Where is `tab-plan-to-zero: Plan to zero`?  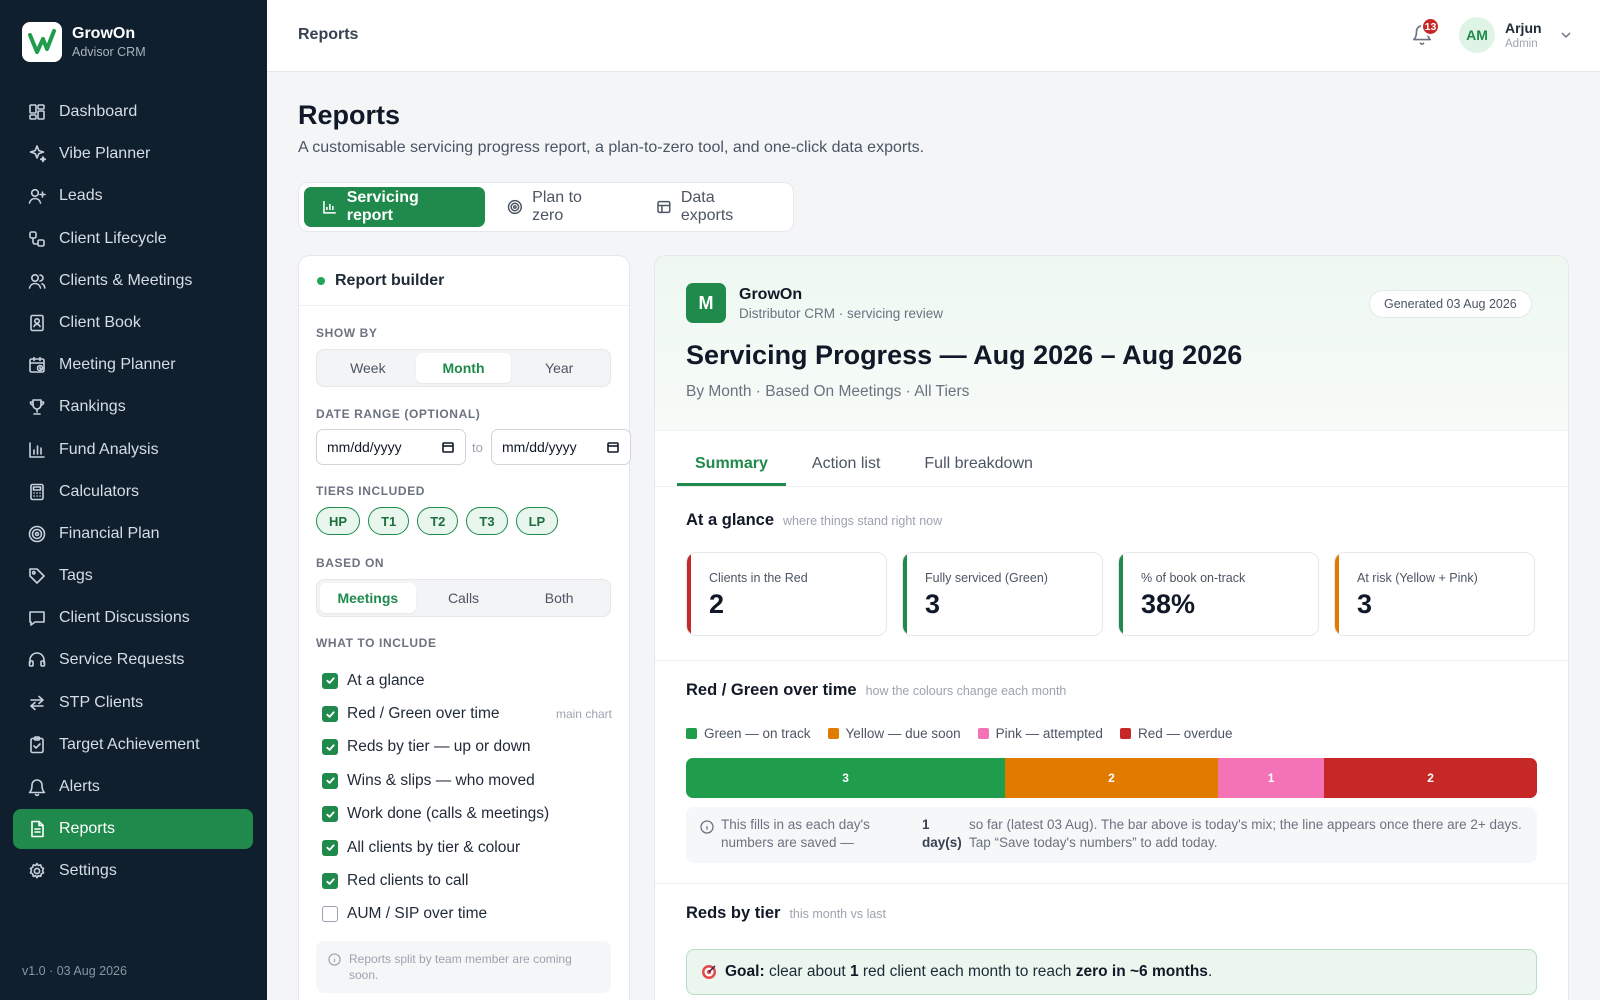
tab-plan-to-zero: Plan to zero is located at coordinates (561, 207).